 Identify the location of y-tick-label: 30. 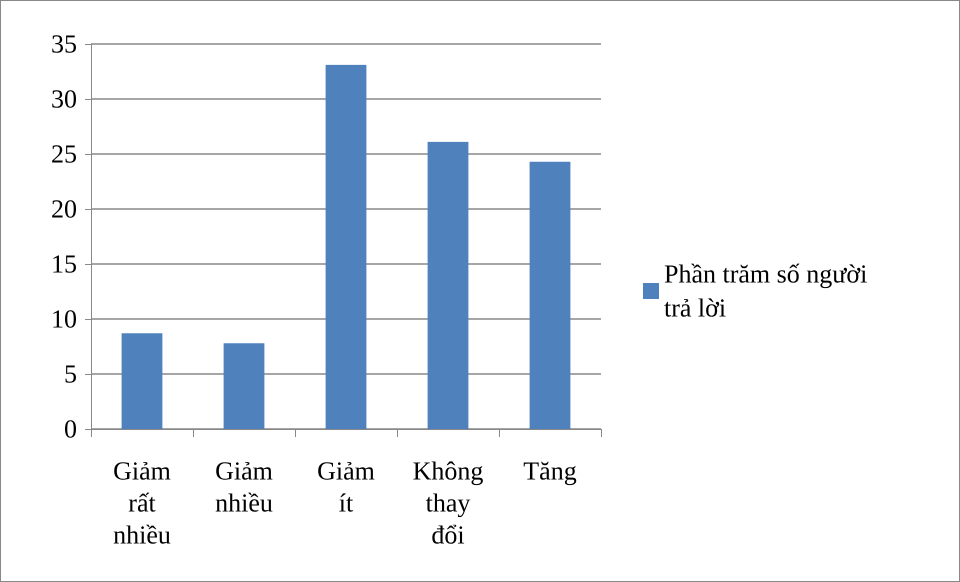
(64, 99).